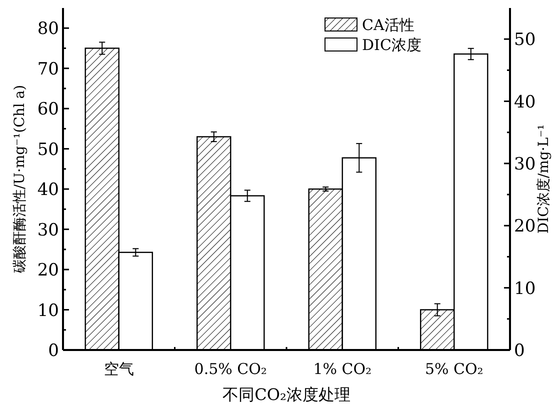  What do you see at coordinates (454, 369) in the screenshot?
I see `x-tick-label: 5% CO₂` at bounding box center [454, 369].